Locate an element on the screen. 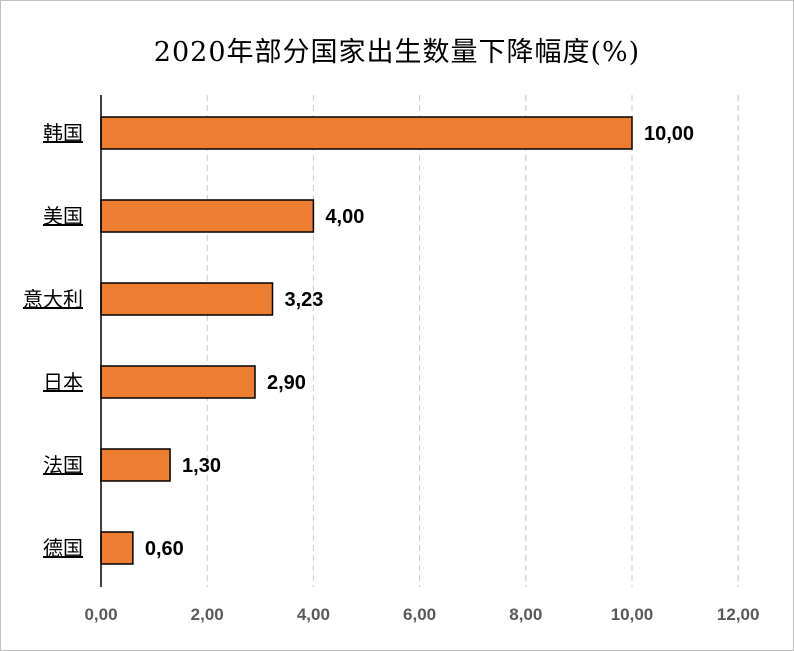 Image resolution: width=794 pixels, height=651 pixels. category-label: 美国 is located at coordinates (63, 216).